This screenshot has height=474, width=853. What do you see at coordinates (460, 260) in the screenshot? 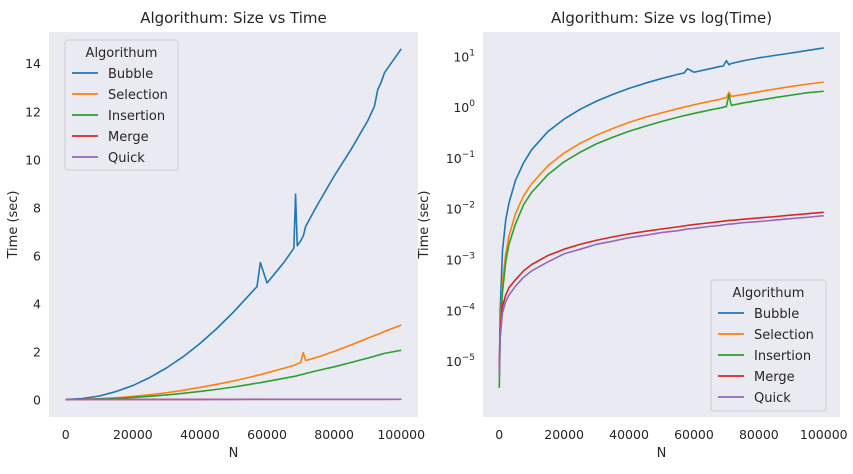
I see `y-tick-label: 10⁻³` at bounding box center [460, 260].